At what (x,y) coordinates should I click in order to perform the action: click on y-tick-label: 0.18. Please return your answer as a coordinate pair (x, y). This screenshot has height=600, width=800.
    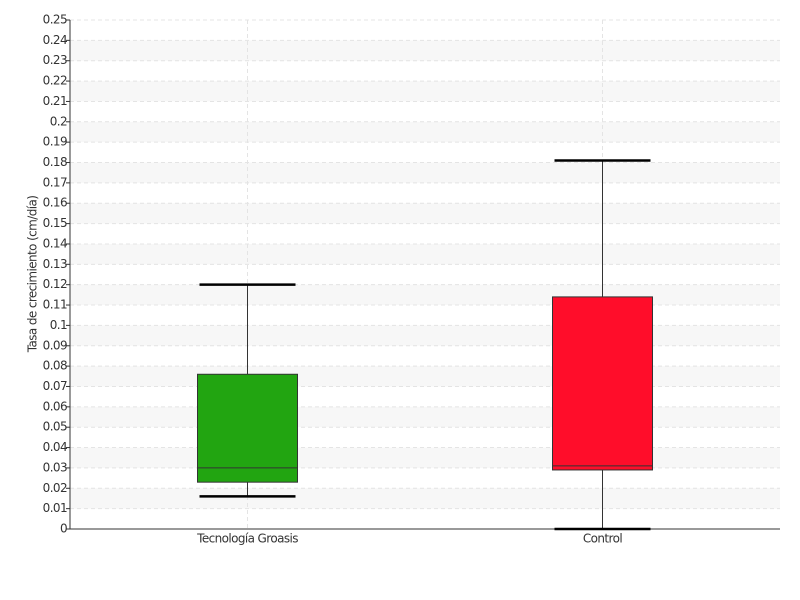
    Looking at the image, I should click on (55, 162).